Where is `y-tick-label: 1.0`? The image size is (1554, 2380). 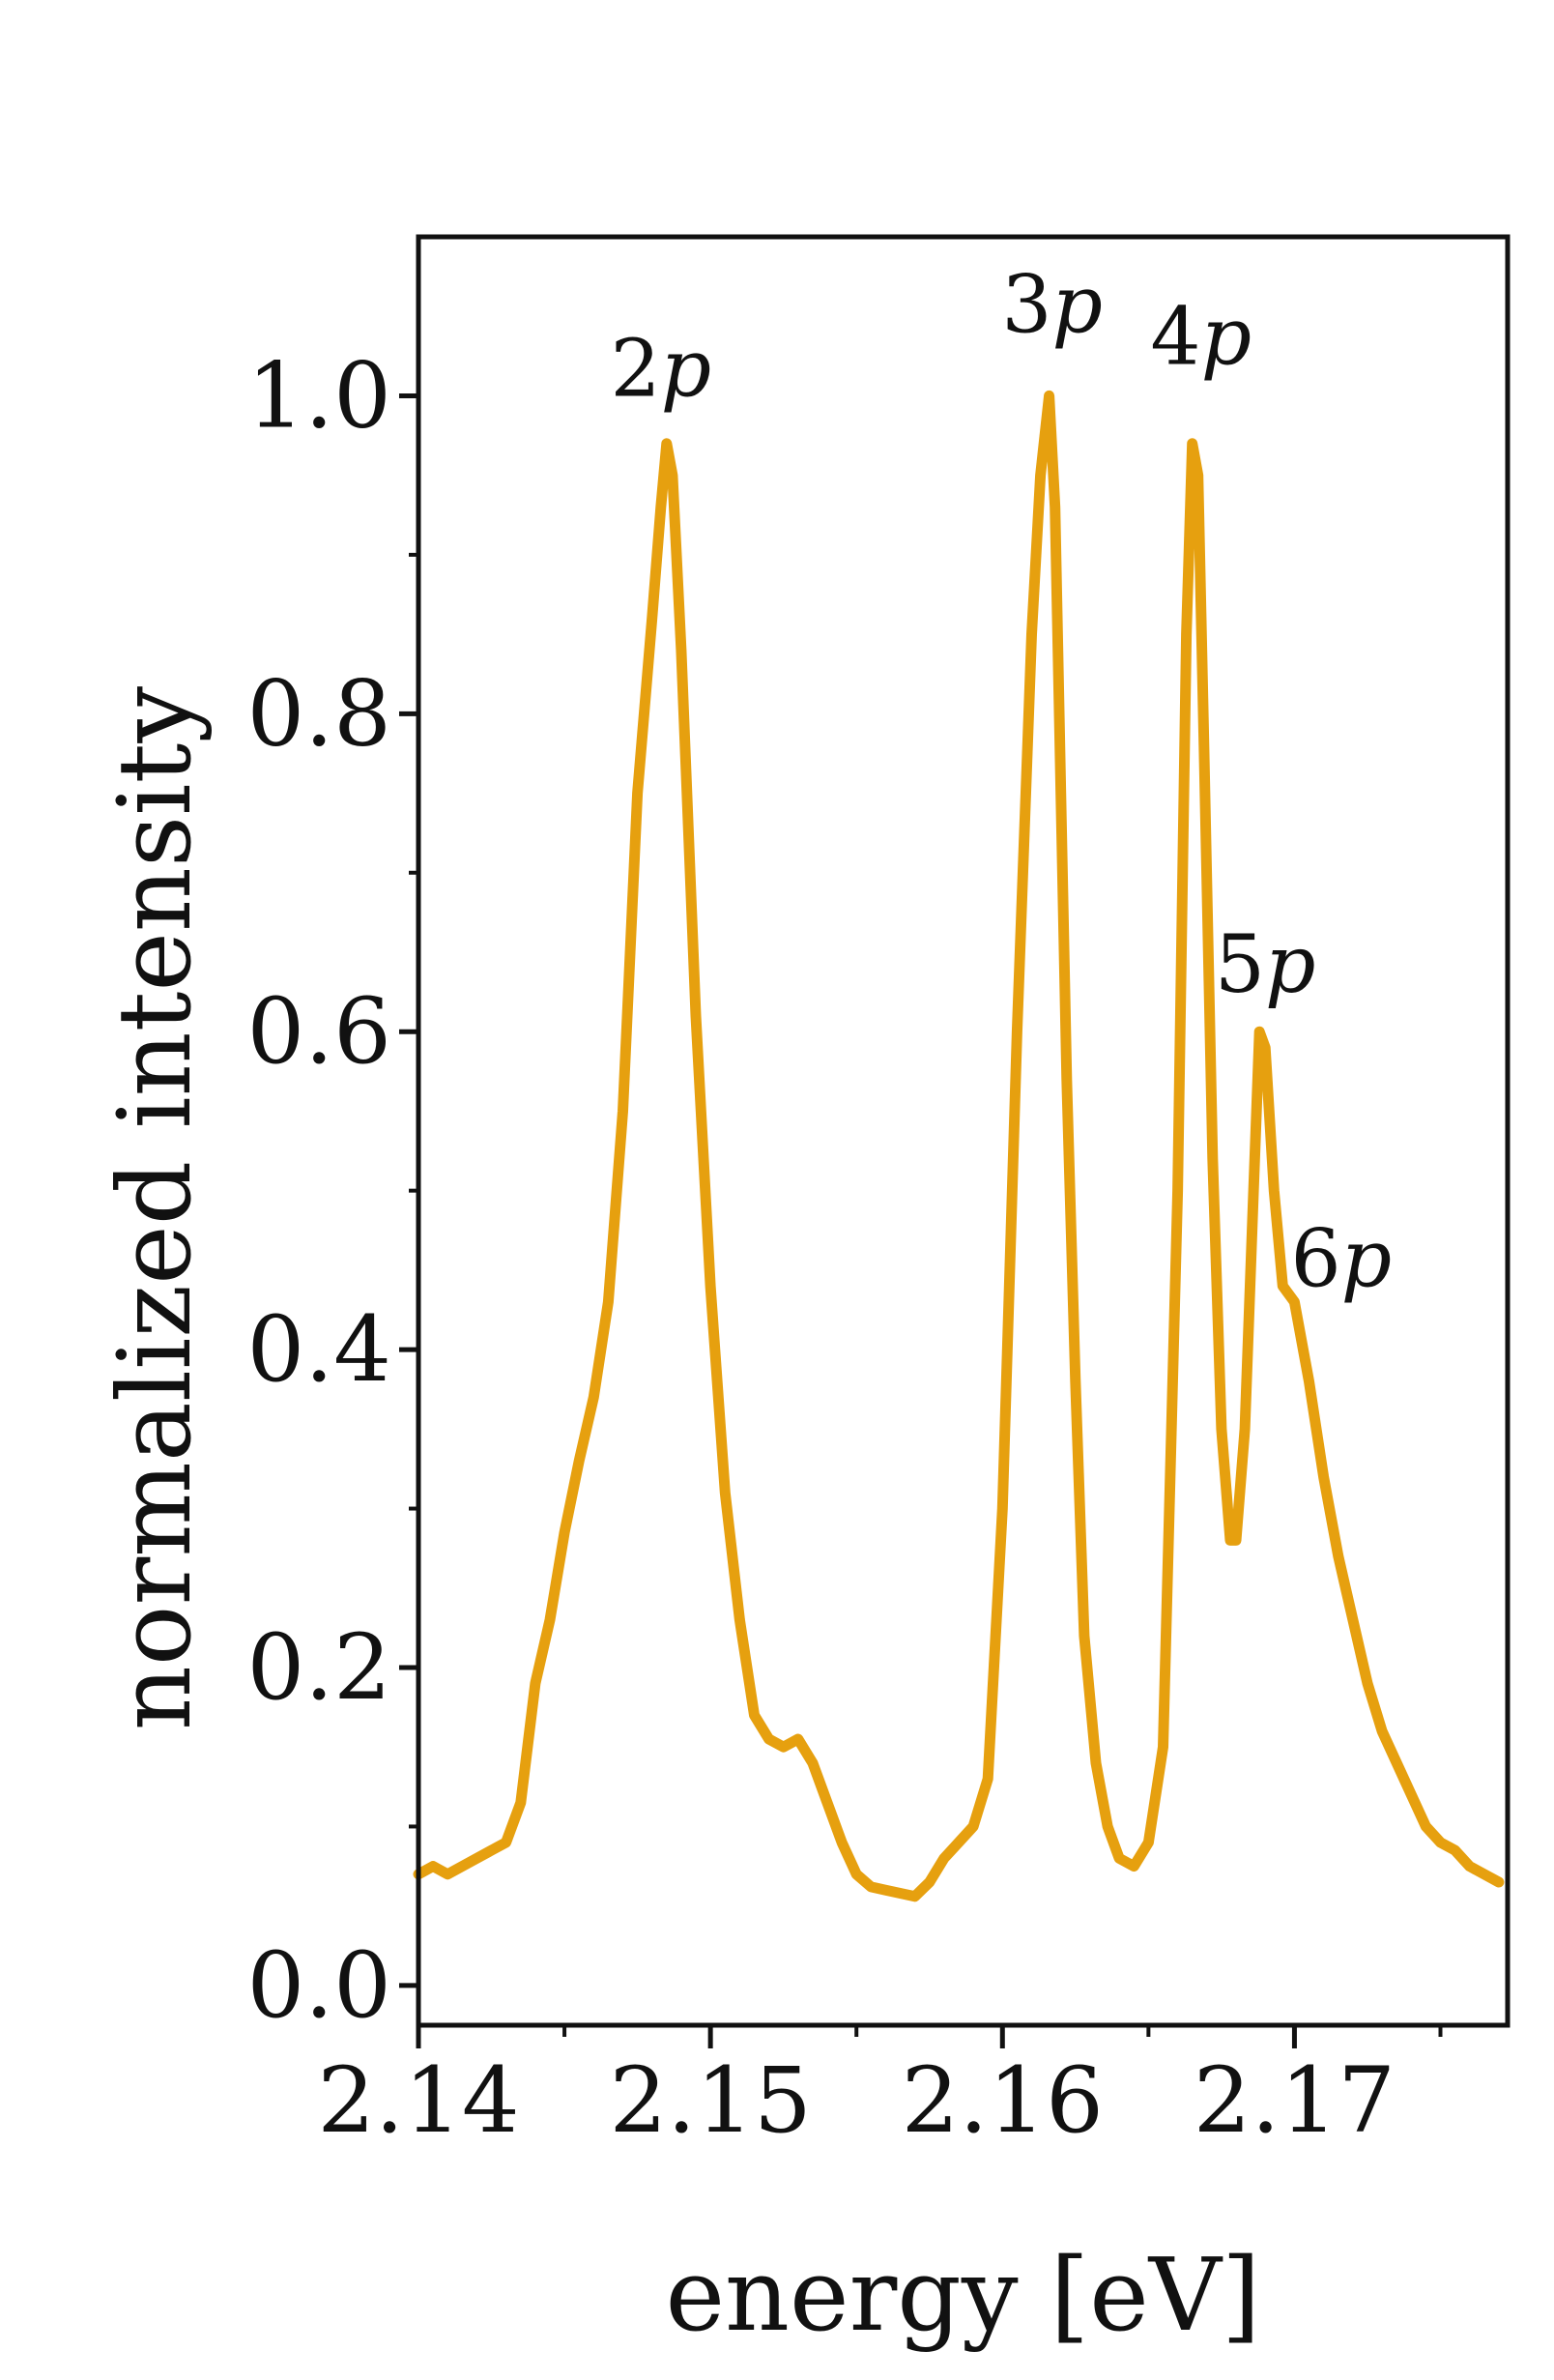
y-tick-label: 1.0 is located at coordinates (319, 396).